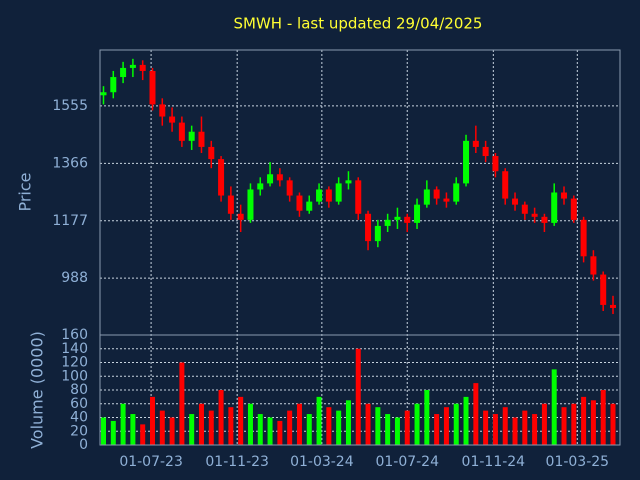 This screenshot has height=480, width=640. What do you see at coordinates (25, 191) in the screenshot?
I see `y-axis-label: Price` at bounding box center [25, 191].